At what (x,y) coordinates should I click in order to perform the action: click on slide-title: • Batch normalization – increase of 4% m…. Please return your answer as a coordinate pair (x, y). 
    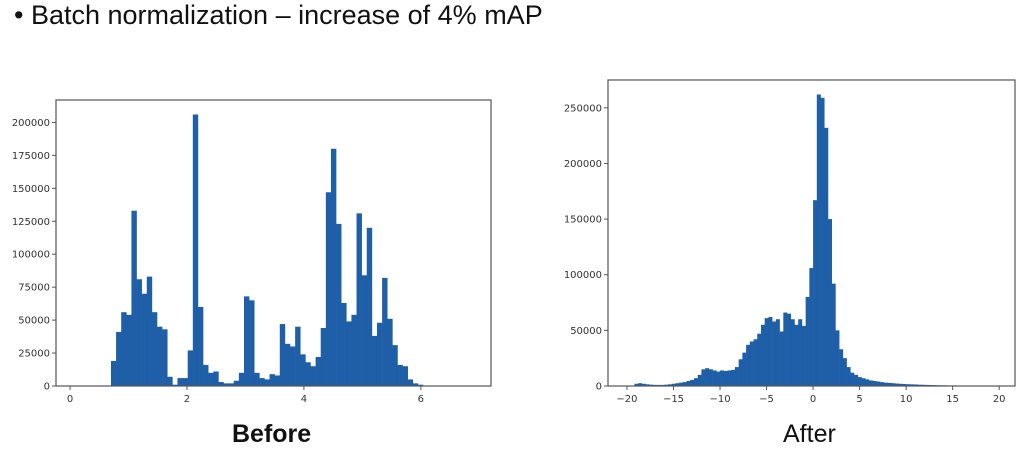
    Looking at the image, I should click on (278, 15).